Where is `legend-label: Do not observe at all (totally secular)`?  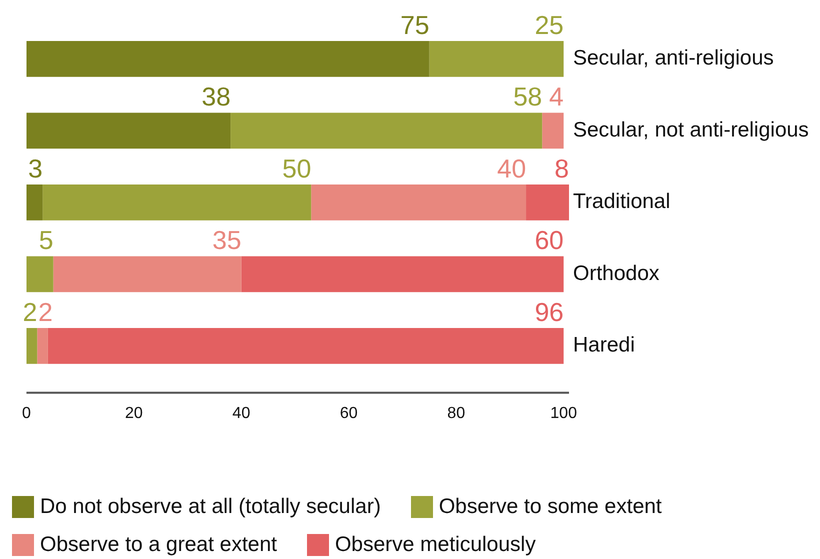
legend-label: Do not observe at all (totally secular) is located at coordinates (210, 507).